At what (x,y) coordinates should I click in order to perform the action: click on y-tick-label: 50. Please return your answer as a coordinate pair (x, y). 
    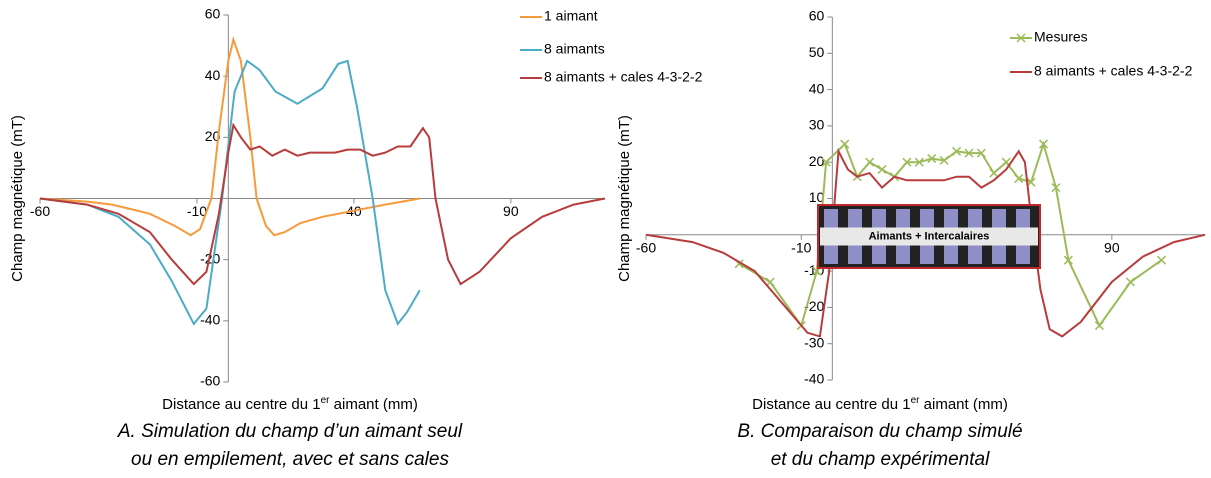
    Looking at the image, I should click on (817, 52).